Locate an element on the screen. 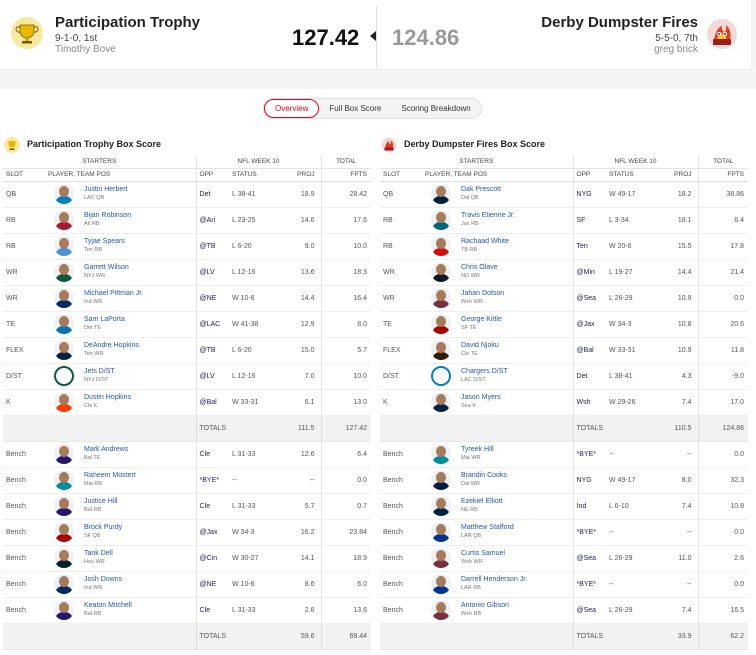 The image size is (756, 655). fantasy-points-cell: 10.0 is located at coordinates (346, 376).